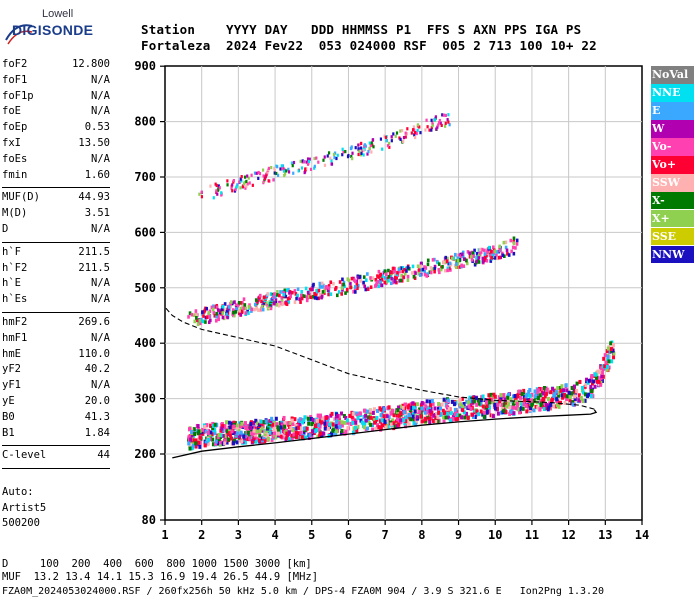  Describe the element at coordinates (238, 535) in the screenshot. I see `x-tick-label: 3` at that location.